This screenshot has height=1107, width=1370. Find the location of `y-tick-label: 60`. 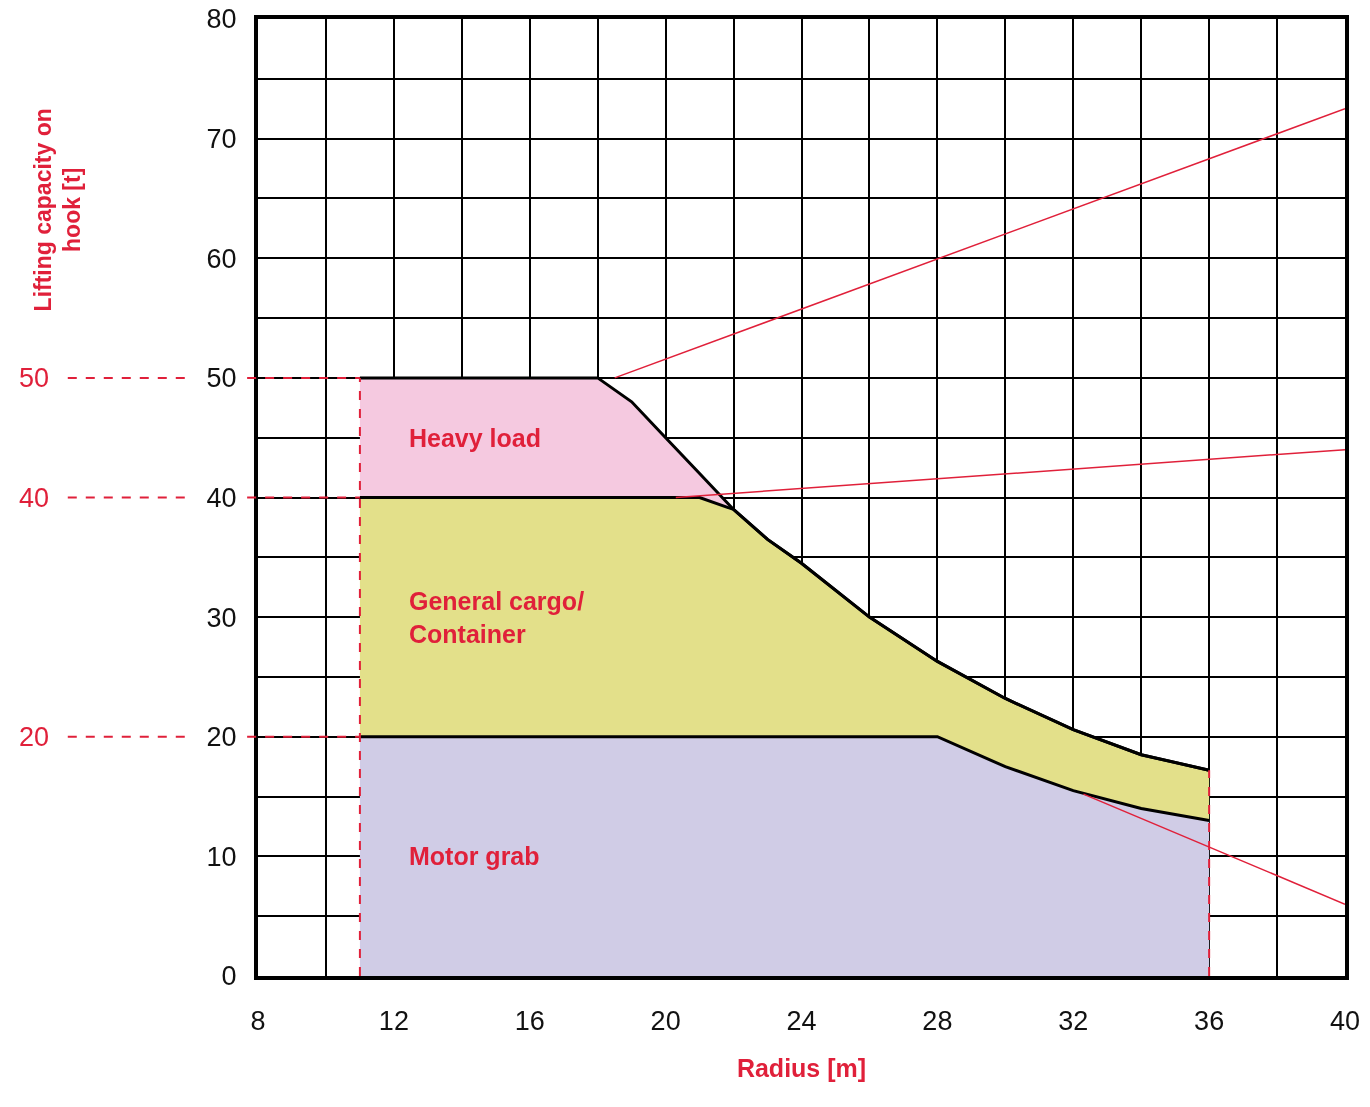

y-tick-label: 60 is located at coordinates (221, 258).